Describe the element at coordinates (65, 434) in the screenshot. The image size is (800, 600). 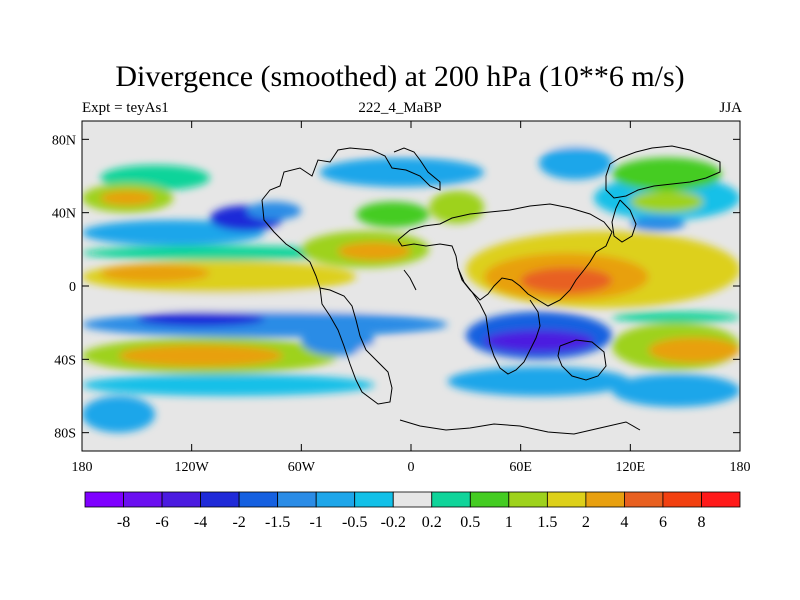
I see `y-tick-label-4: 80S` at that location.